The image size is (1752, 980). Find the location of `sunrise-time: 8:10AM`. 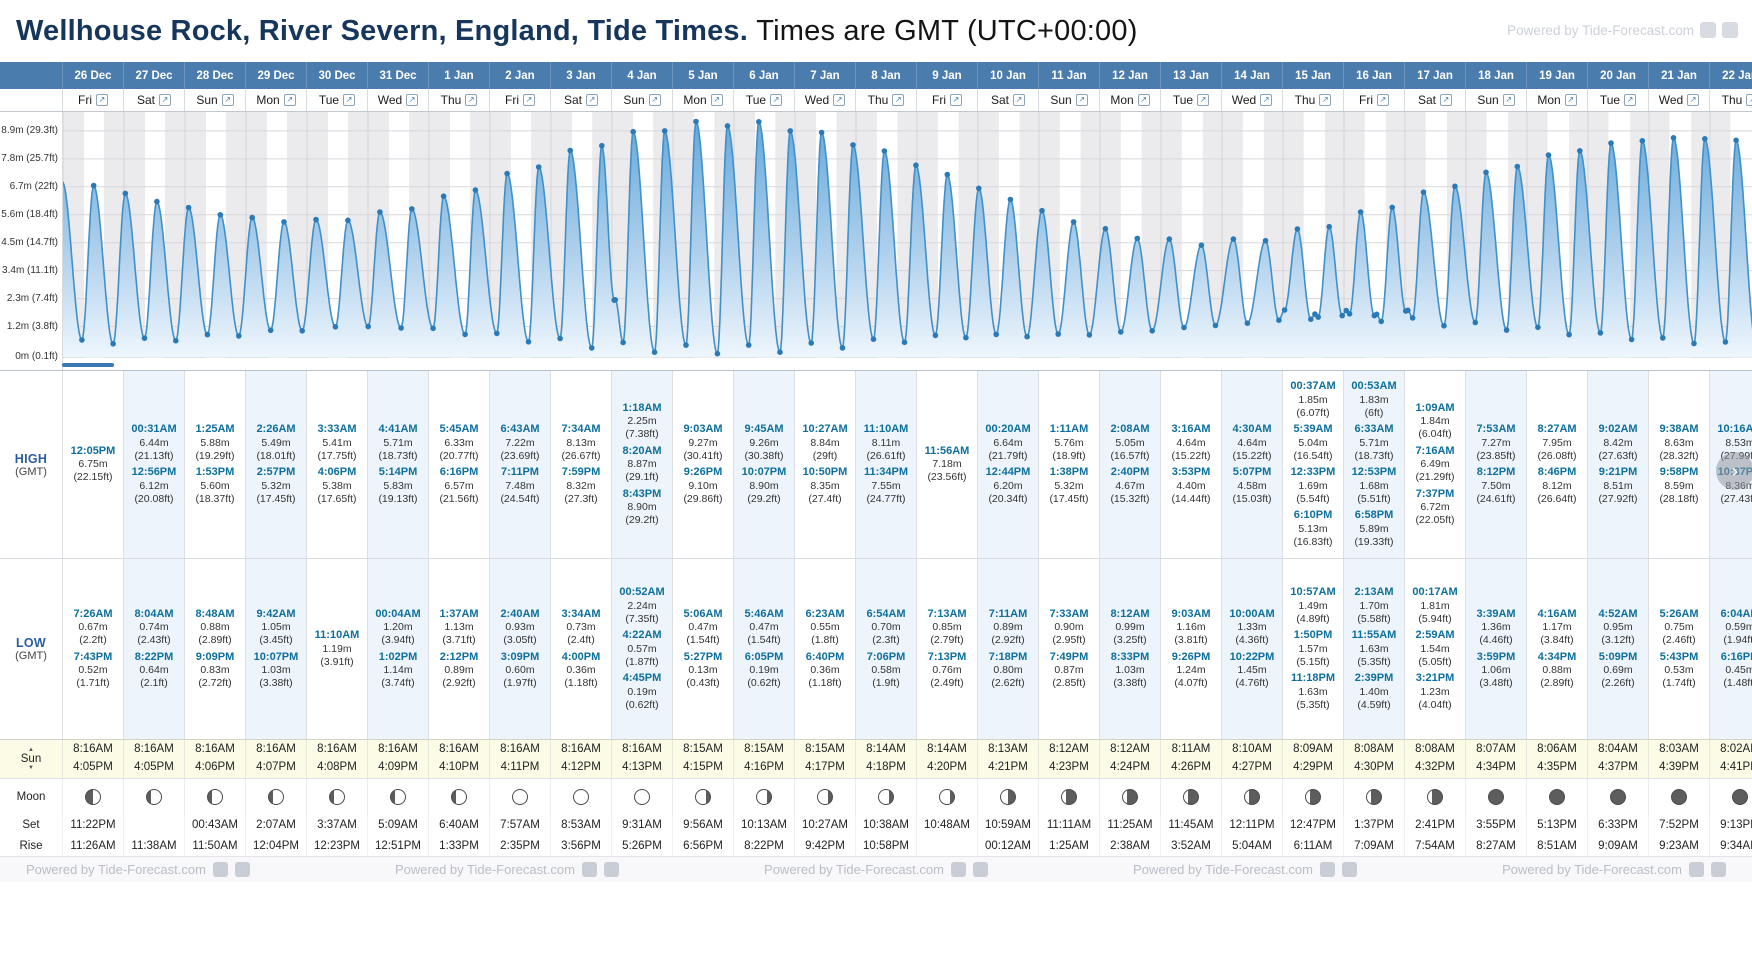

sunrise-time: 8:10AM is located at coordinates (1252, 749).